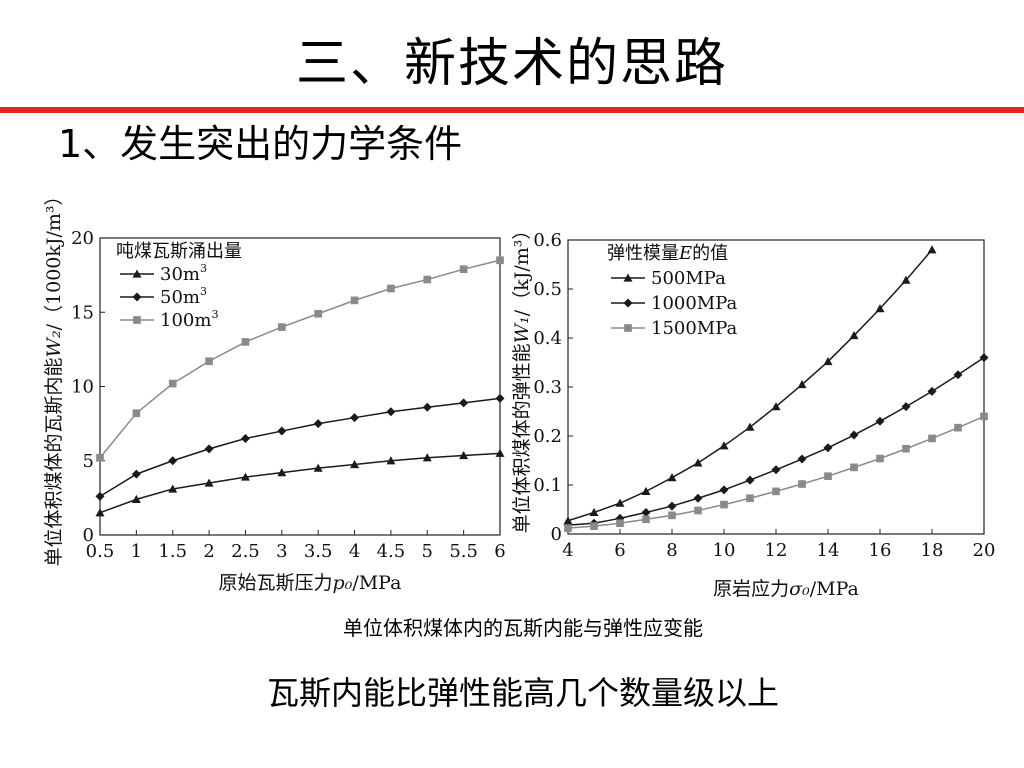 This screenshot has width=1024, height=768. Describe the element at coordinates (281, 551) in the screenshot. I see `left-x-tick-label: 3` at that location.